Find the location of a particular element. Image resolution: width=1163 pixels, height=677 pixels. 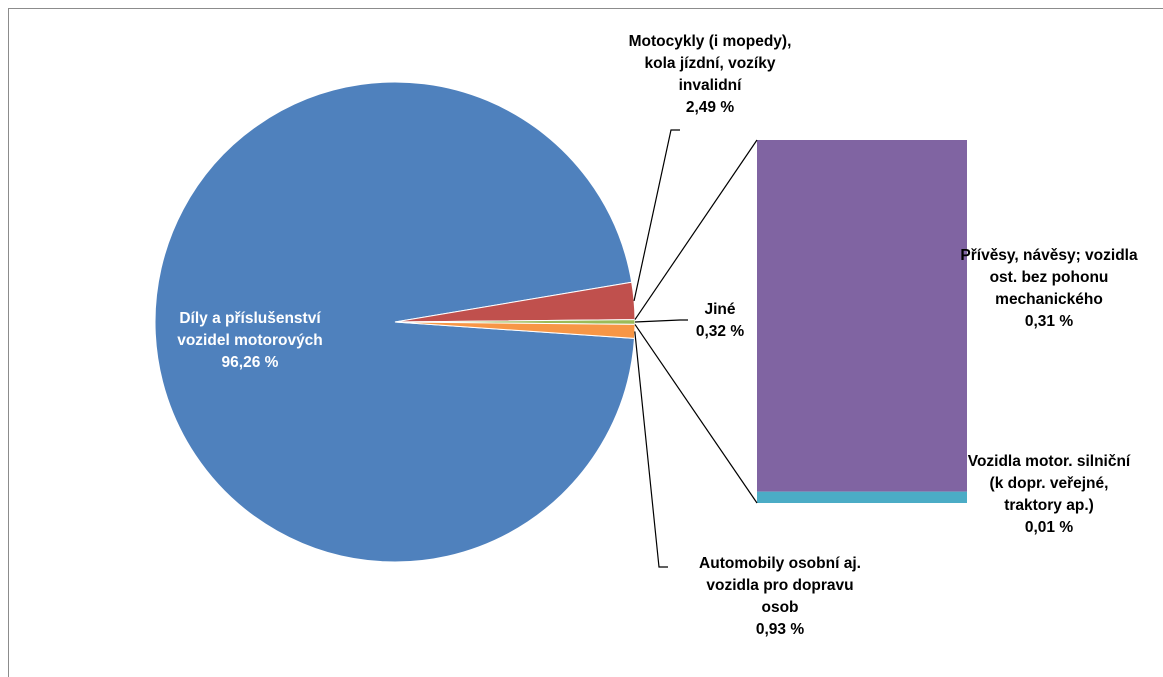

connector-top is located at coordinates (696, 229).